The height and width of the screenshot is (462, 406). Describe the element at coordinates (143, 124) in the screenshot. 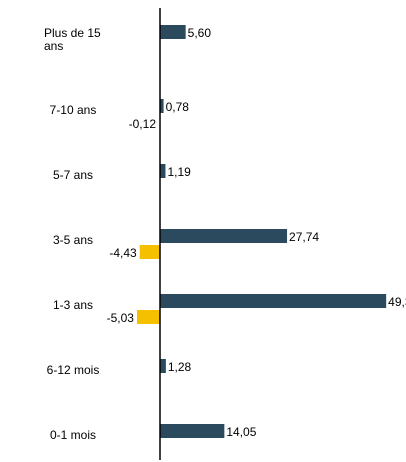

I see `negative-bar-value-label: -0,12` at that location.